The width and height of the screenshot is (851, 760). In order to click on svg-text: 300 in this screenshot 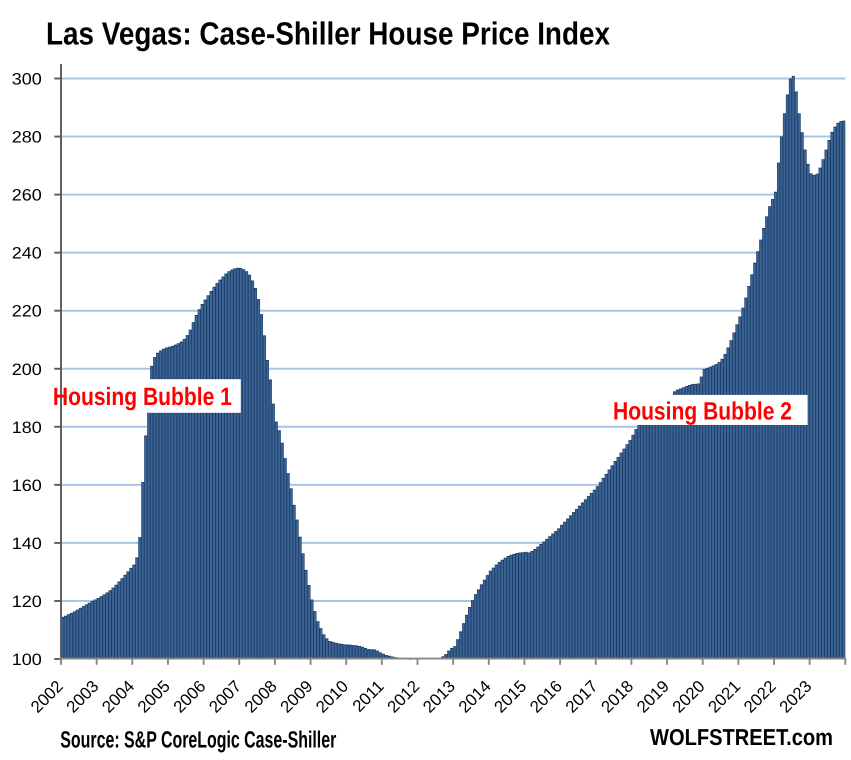, I will do `click(27, 80)`.